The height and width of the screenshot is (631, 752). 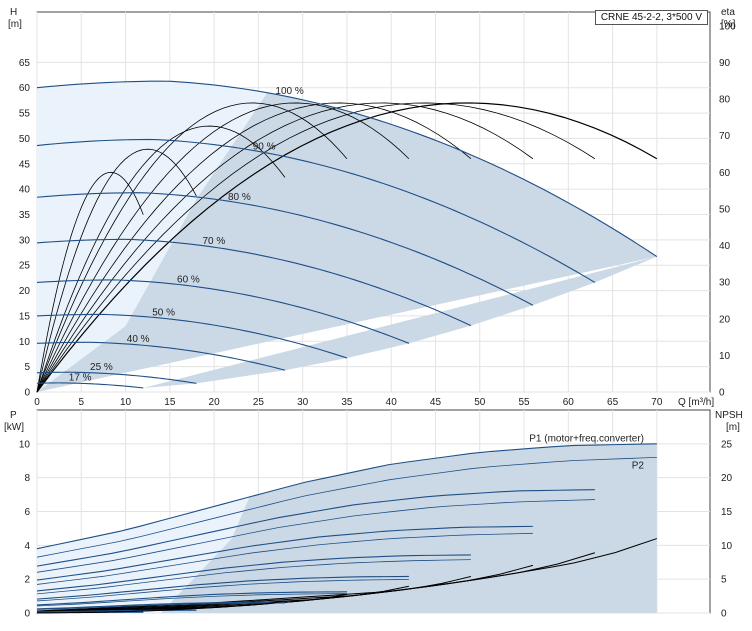 What do you see at coordinates (725, 173) in the screenshot?
I see `eta-axis-tick-label: 60` at bounding box center [725, 173].